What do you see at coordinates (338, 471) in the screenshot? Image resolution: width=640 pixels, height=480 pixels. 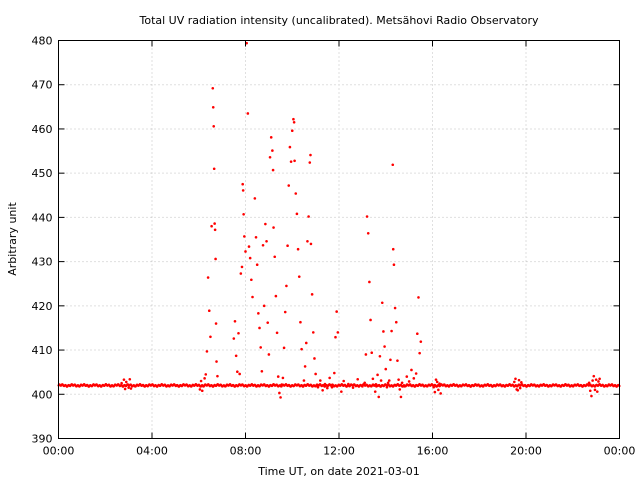 I see `x-axis-label: Time UT, on date 2021-03-01` at bounding box center [338, 471].